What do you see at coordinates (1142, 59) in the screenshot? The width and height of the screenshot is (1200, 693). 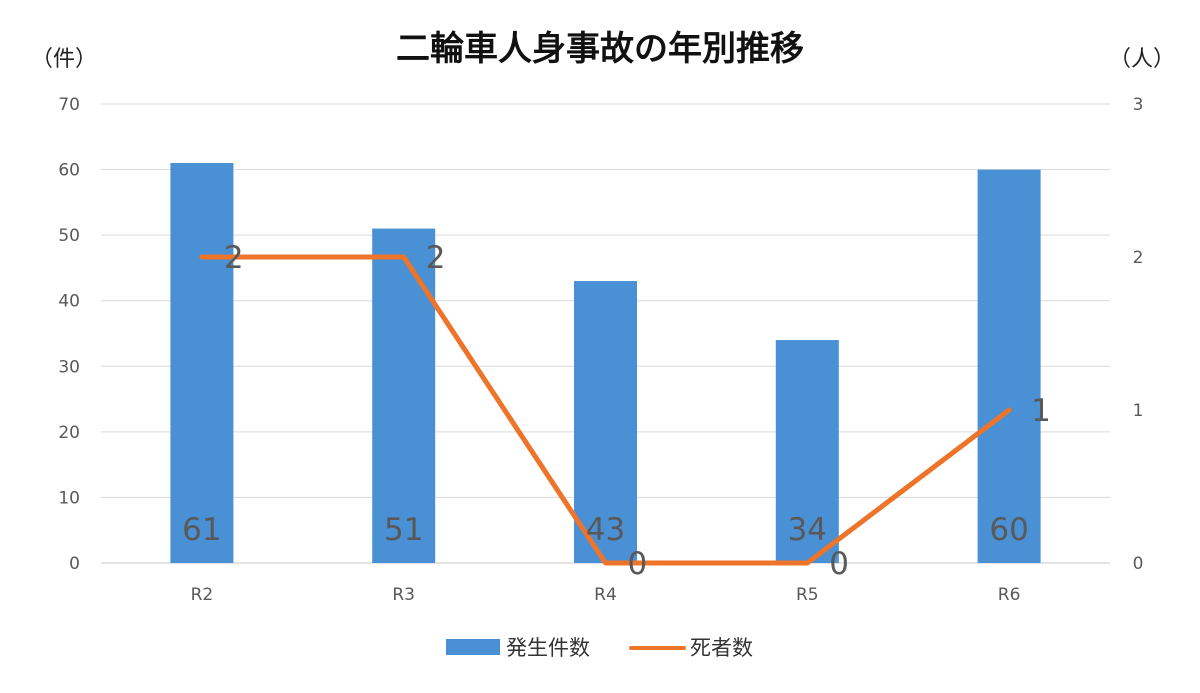 I see `y-right-unit-label: （人）` at bounding box center [1142, 59].